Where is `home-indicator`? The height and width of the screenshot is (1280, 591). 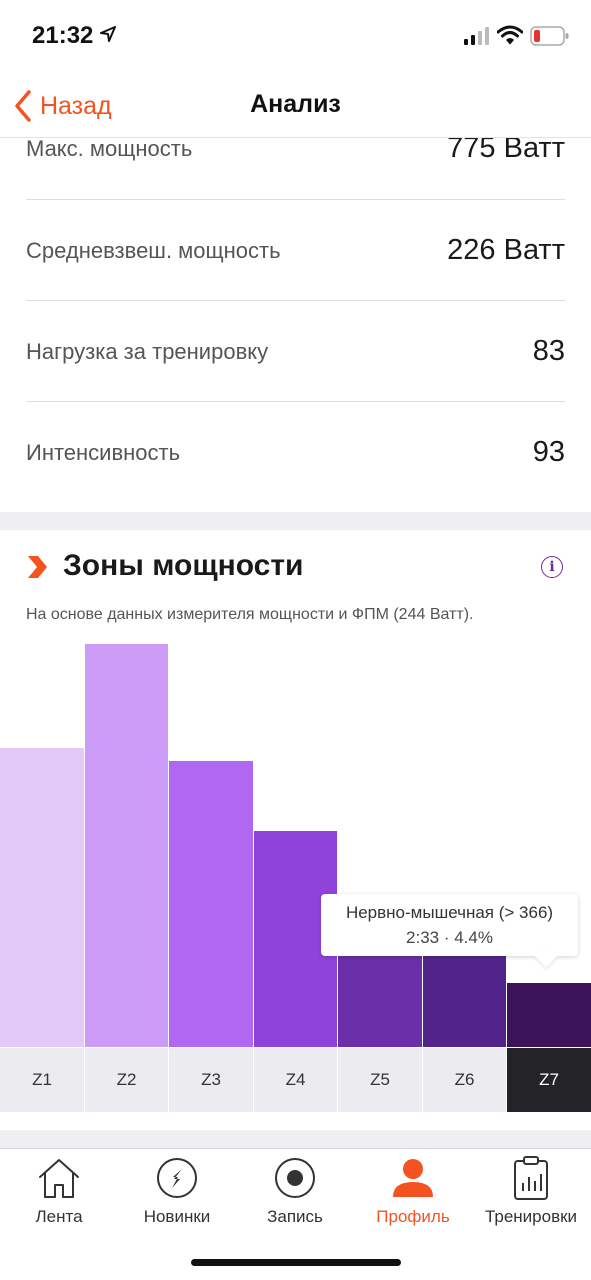 home-indicator is located at coordinates (296, 1262).